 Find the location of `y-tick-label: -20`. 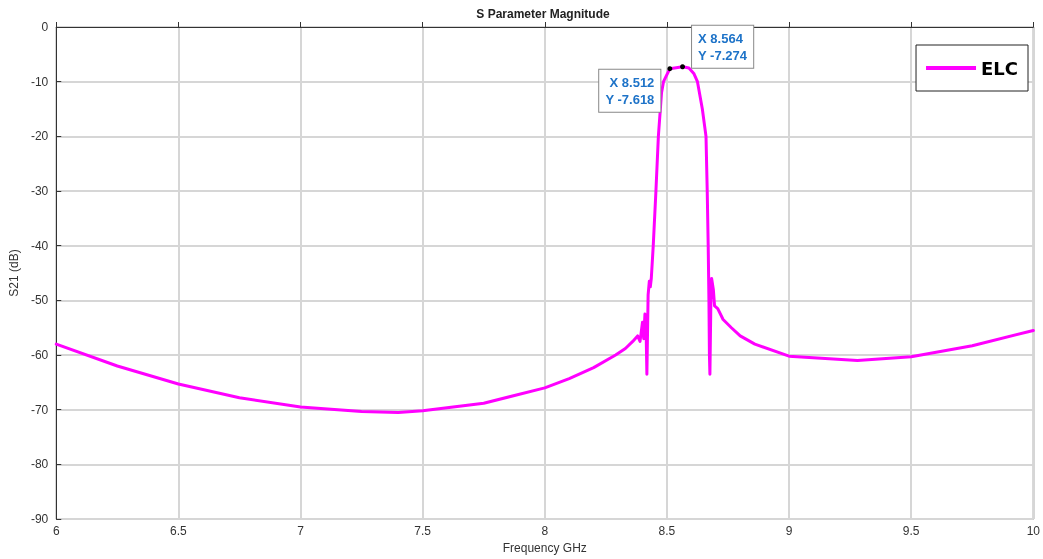

y-tick-label: -20 is located at coordinates (39, 136).